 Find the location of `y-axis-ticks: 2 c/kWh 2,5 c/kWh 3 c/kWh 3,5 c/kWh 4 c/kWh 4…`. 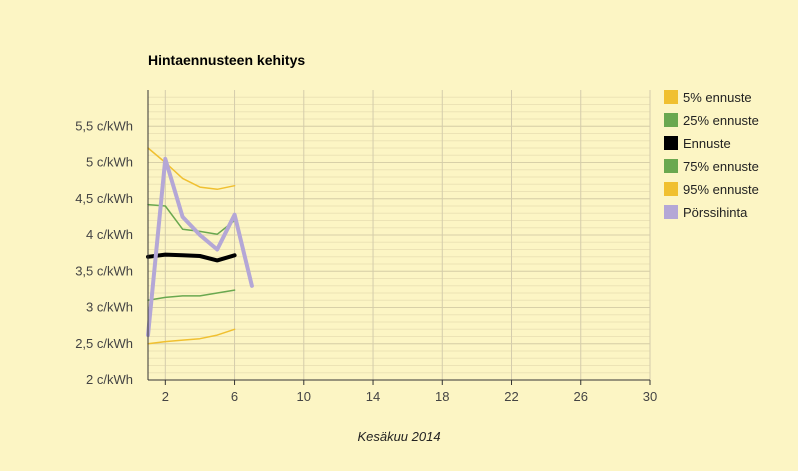

y-axis-ticks: 2 c/kWh 2,5 c/kWh 3 c/kWh 3,5 c/kWh 4 c/kWh 4… is located at coordinates (104, 252).